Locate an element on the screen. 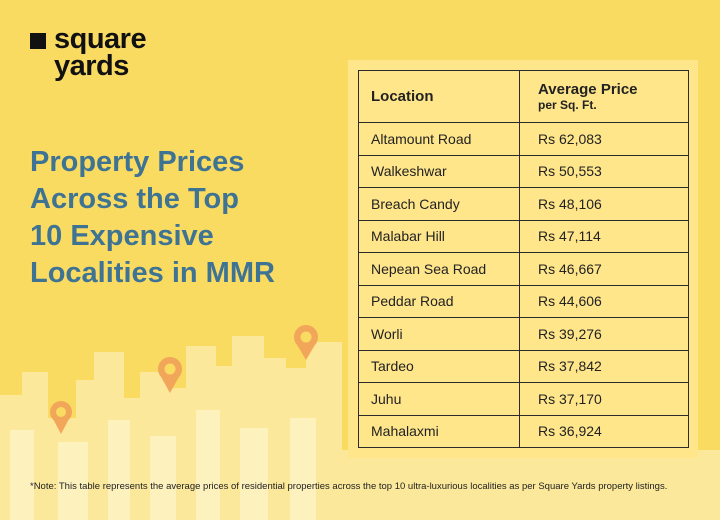 This screenshot has width=720, height=520. location-cell: Mahalaxmi is located at coordinates (439, 431).